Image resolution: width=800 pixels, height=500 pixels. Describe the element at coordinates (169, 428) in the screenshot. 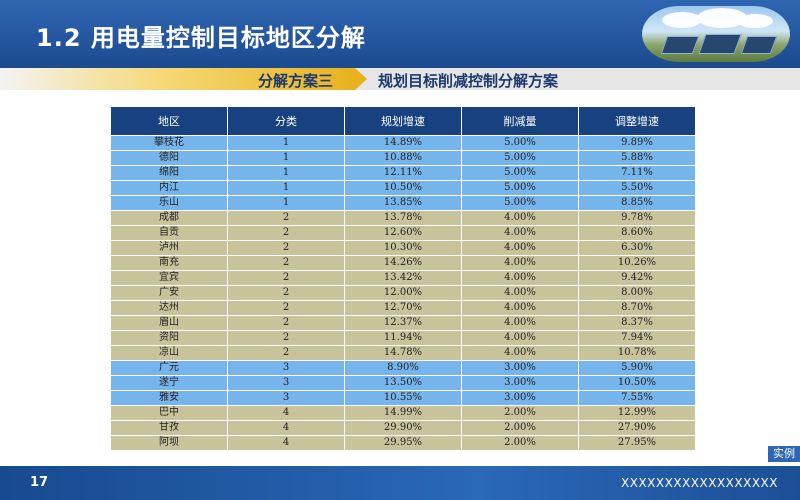

I see `region-cell: 甘孜` at that location.